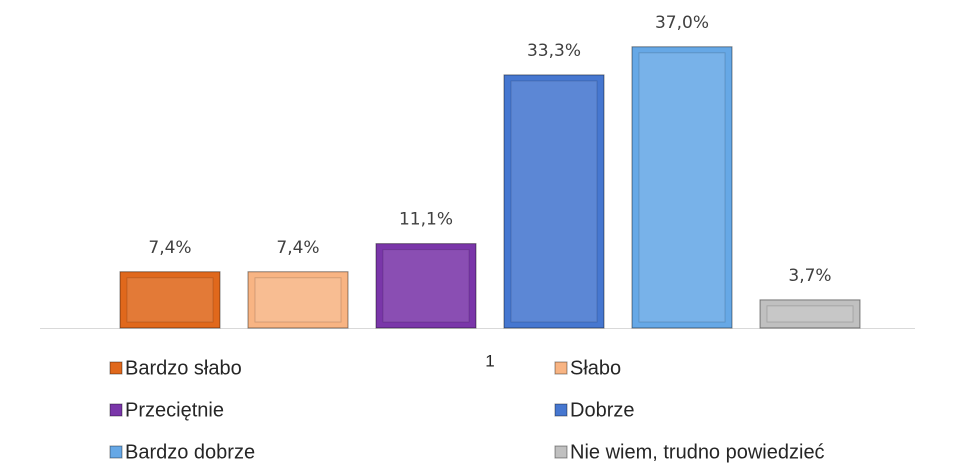  Describe the element at coordinates (602, 410) in the screenshot. I see `legend-label: Dobrze` at that location.